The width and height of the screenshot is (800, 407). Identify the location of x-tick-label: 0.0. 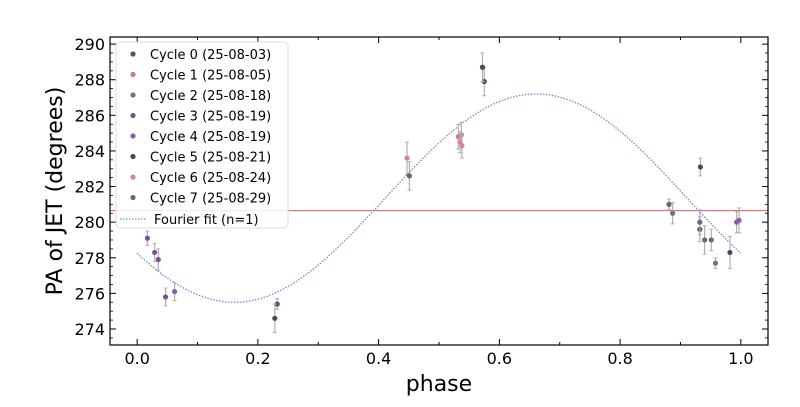
(136, 358).